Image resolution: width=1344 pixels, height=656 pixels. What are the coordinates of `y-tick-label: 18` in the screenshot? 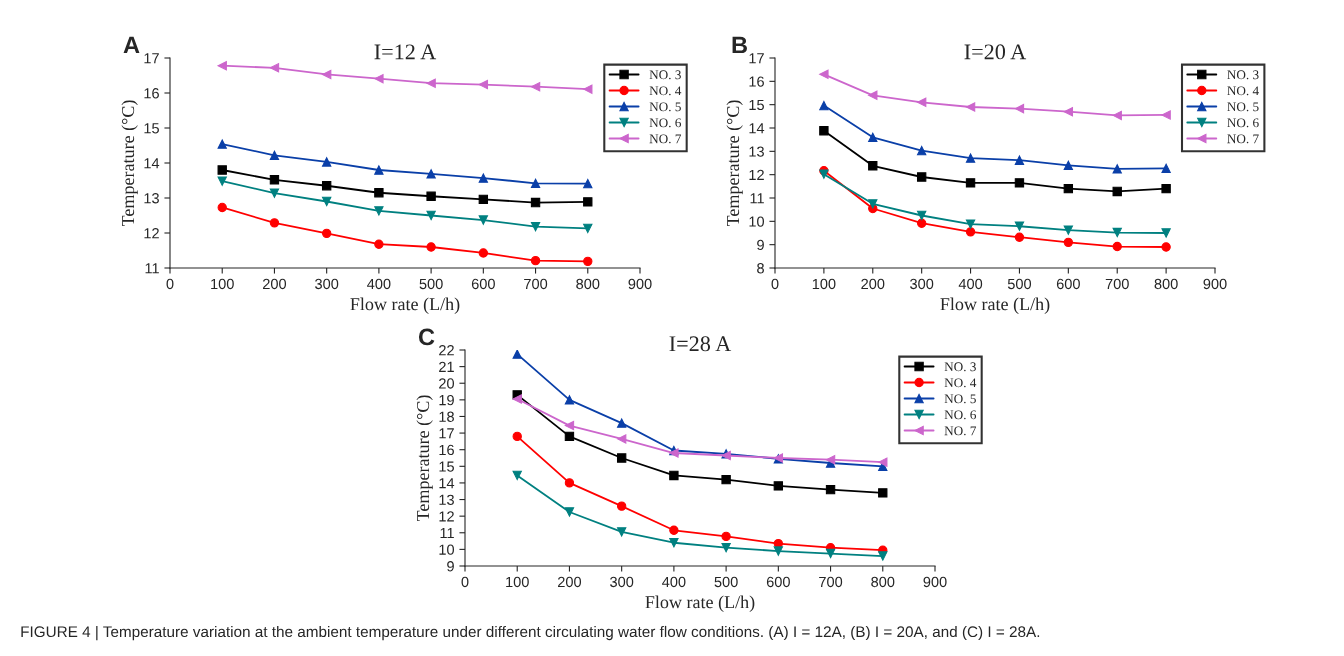 It's located at (446, 416).